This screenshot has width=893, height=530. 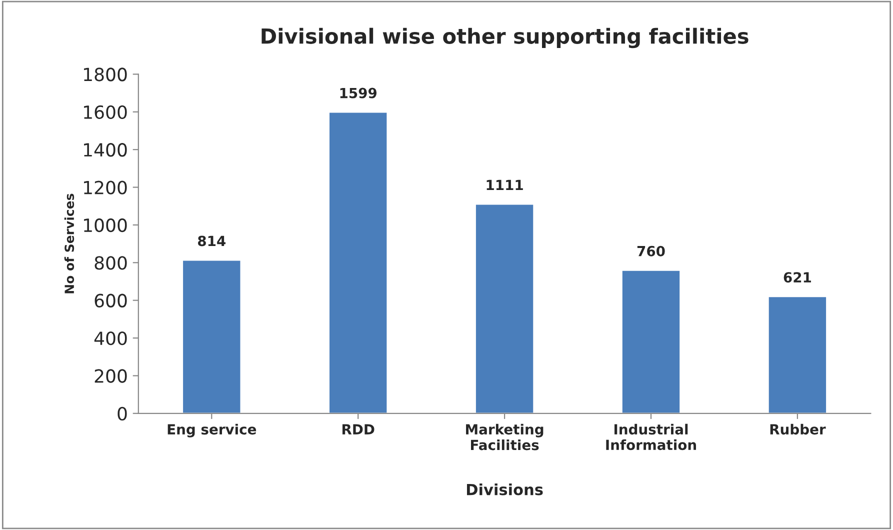 What do you see at coordinates (505, 38) in the screenshot?
I see `chart-title: Divisional wise other supporting facilities` at bounding box center [505, 38].